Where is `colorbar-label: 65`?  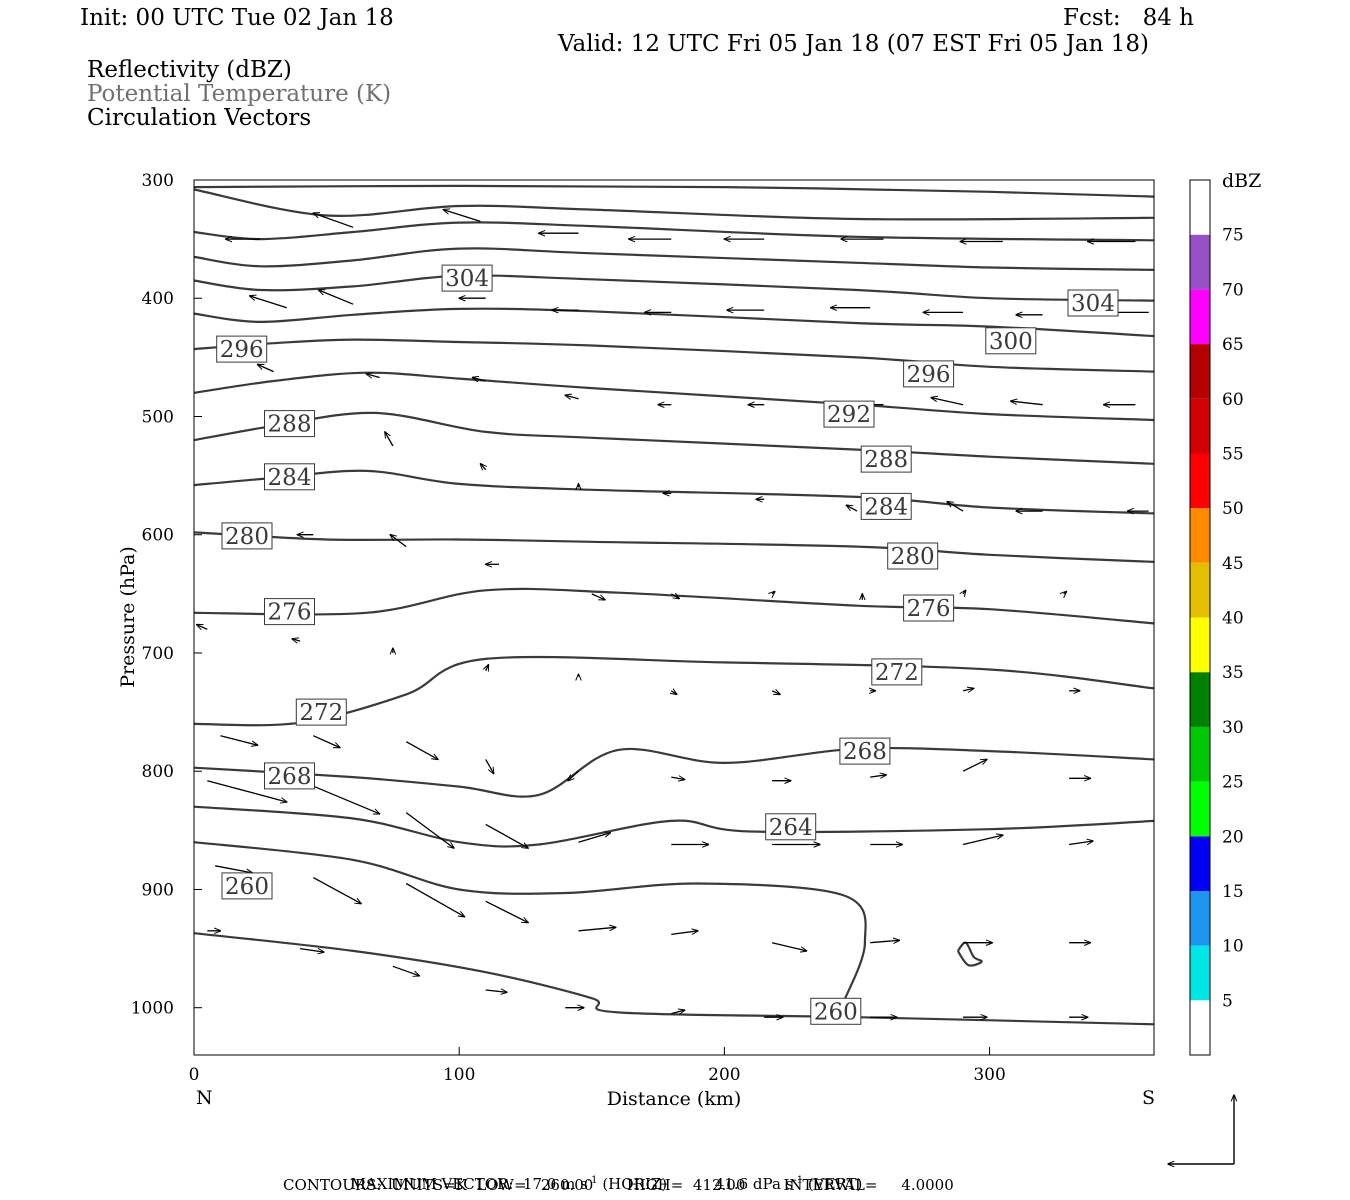
colorbar-label: 65 is located at coordinates (1233, 345).